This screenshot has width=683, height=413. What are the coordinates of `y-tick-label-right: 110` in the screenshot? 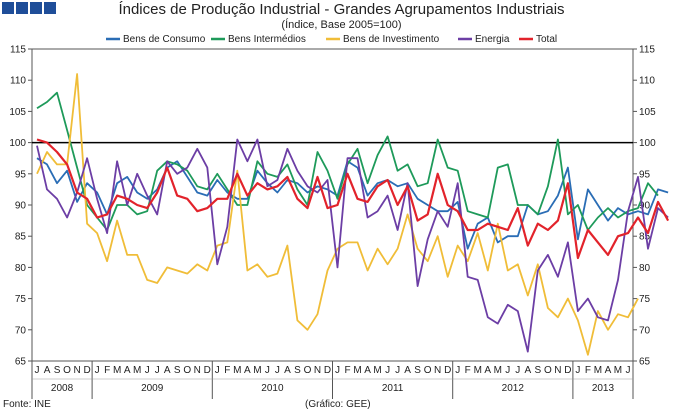 It's located at (647, 81).